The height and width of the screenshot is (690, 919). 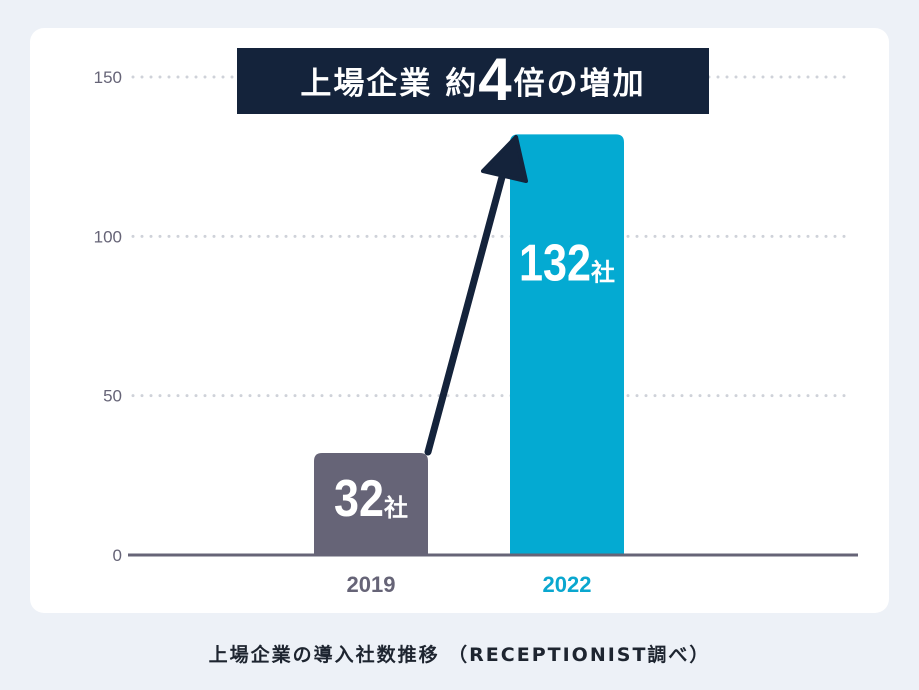 What do you see at coordinates (371, 584) in the screenshot?
I see `x-tick-label: 2019` at bounding box center [371, 584].